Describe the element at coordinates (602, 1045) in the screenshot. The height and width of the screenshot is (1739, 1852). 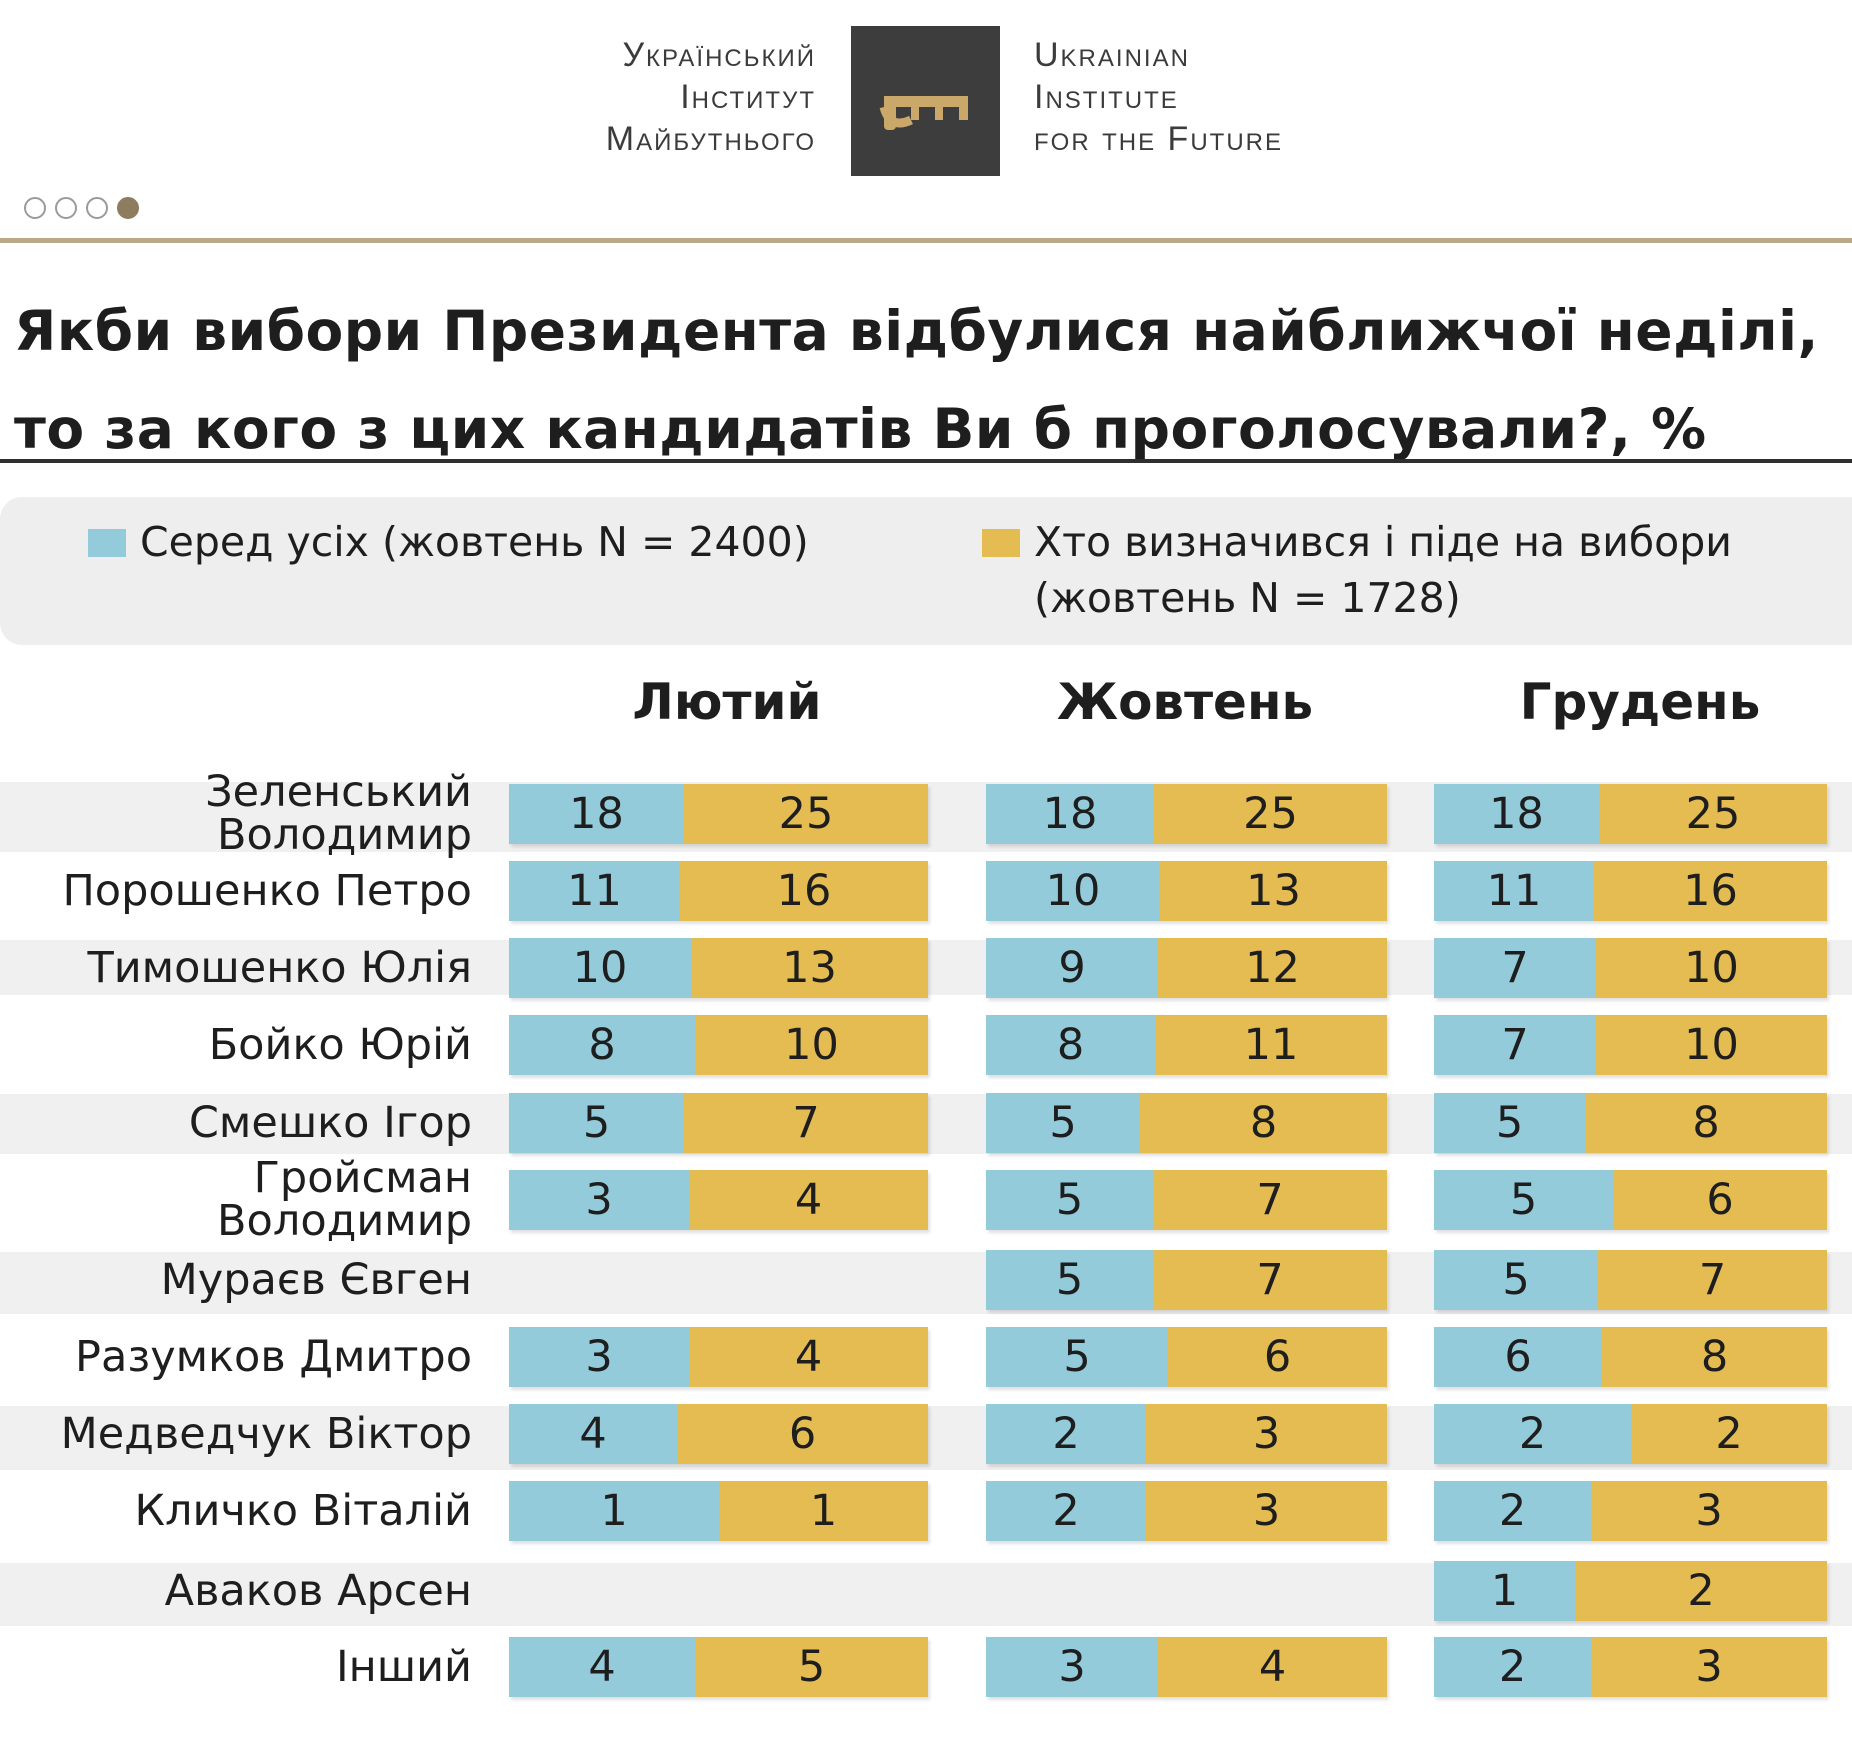
I see `bar-all-february: 8` at that location.